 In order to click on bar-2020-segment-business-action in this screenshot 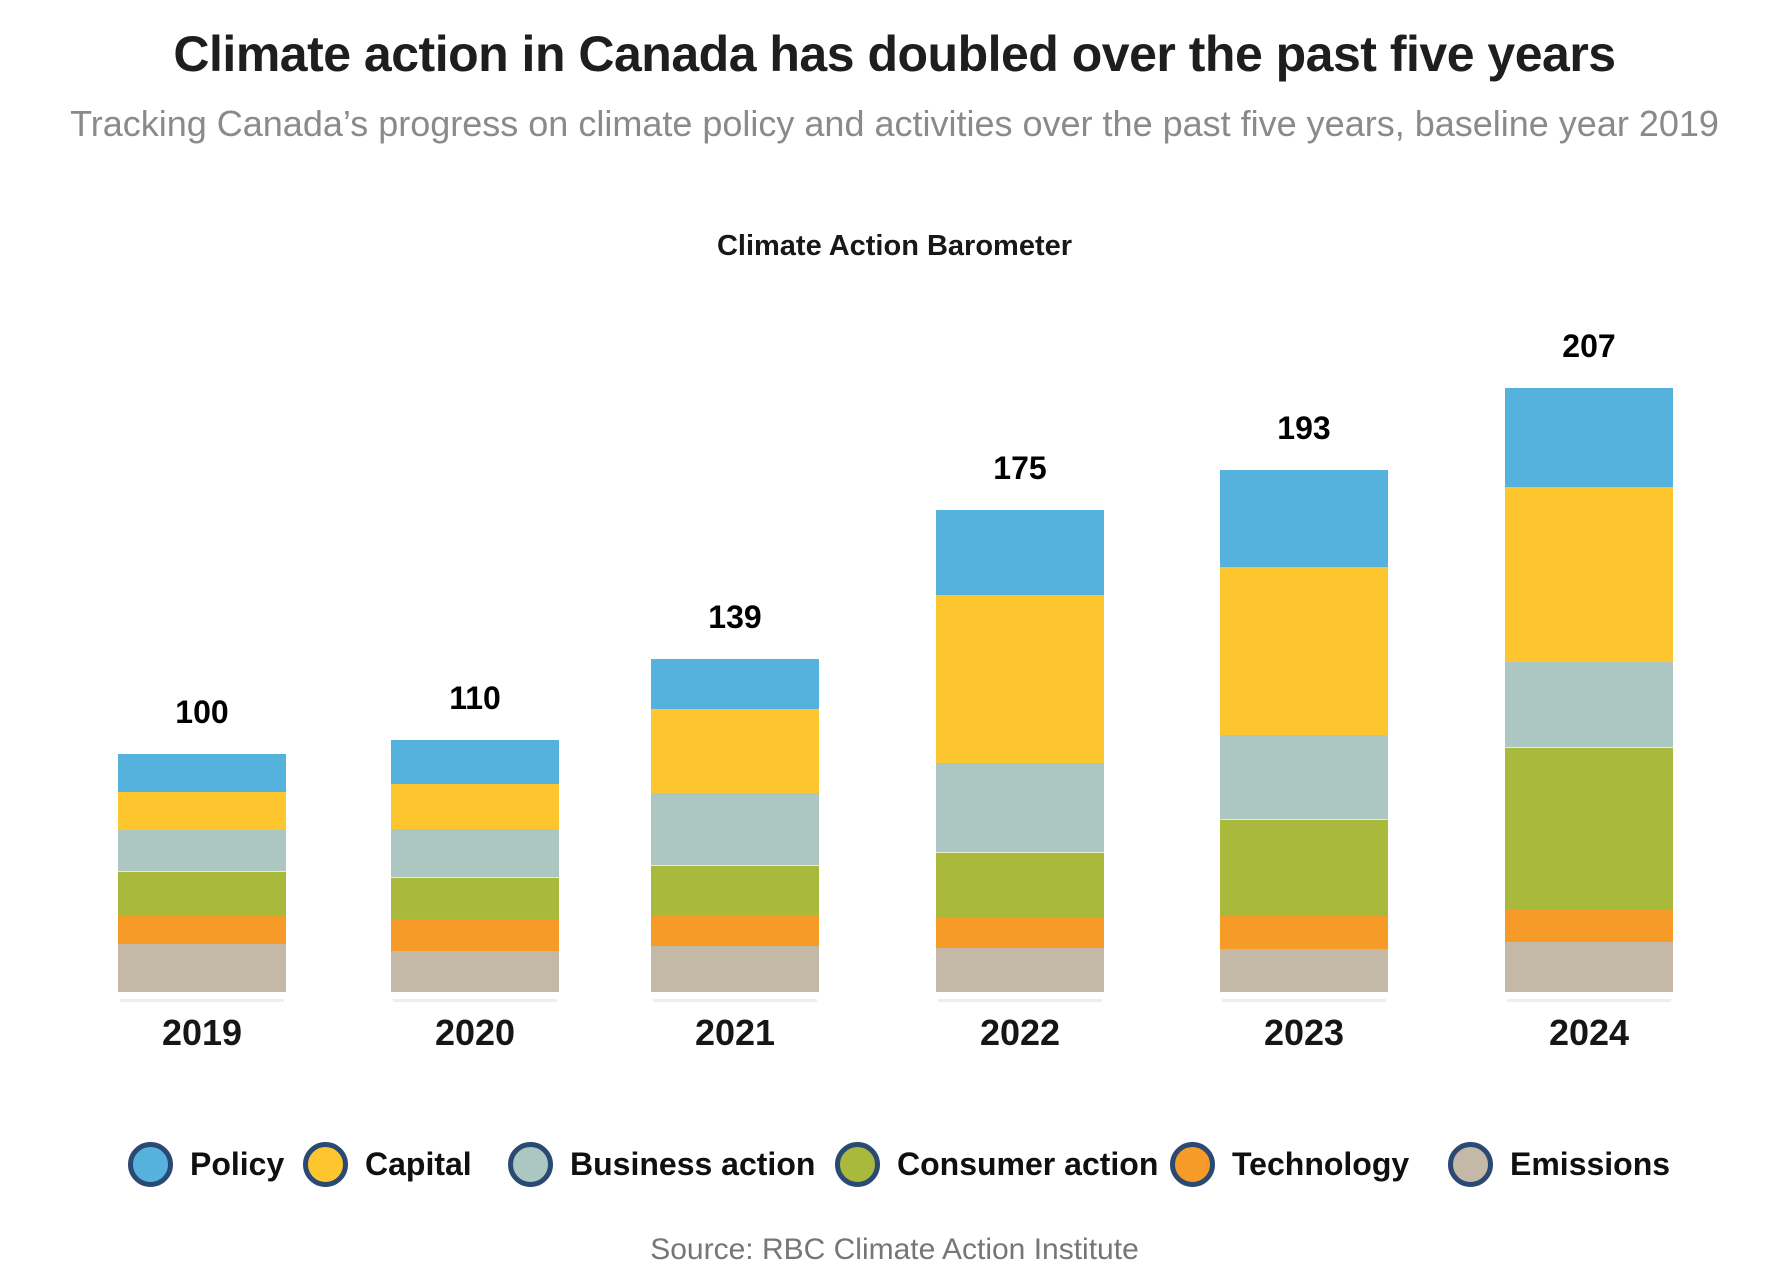, I will do `click(475, 853)`.